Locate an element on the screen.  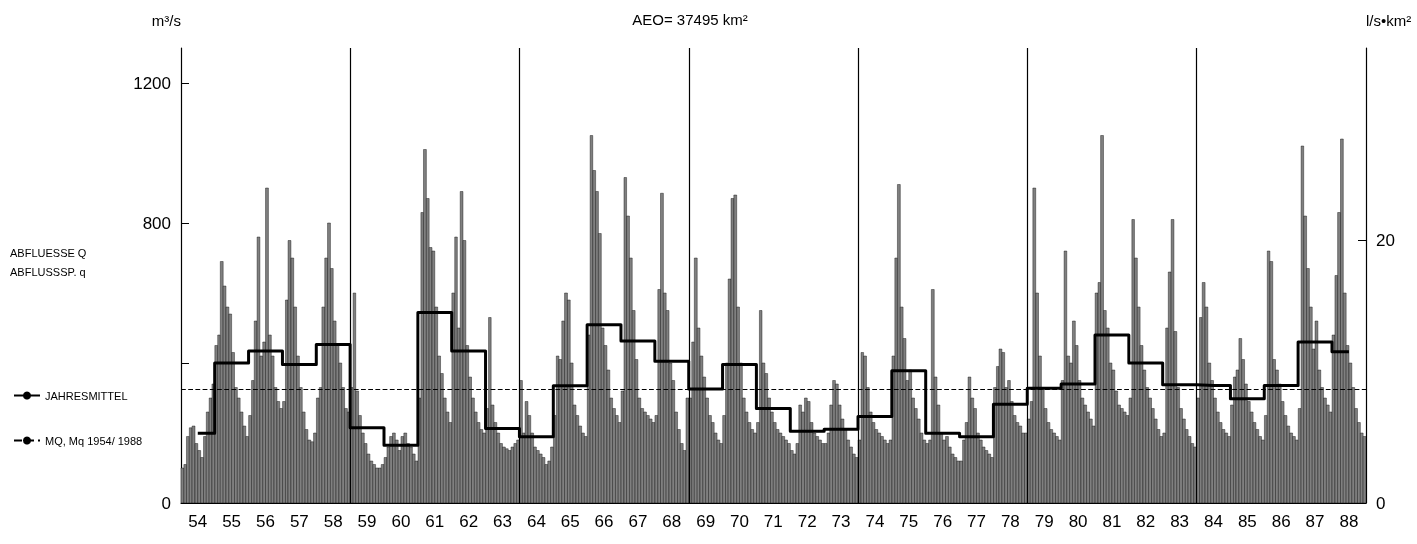
x-tick-label: 70 is located at coordinates (739, 521).